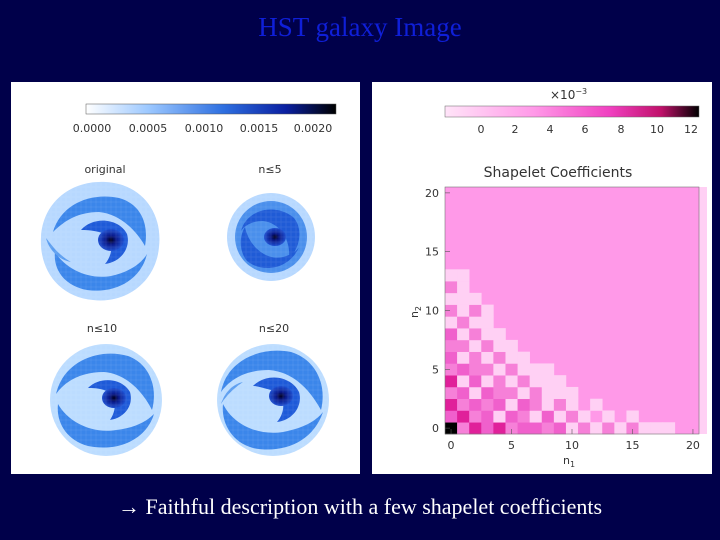 This screenshot has height=540, width=720. What do you see at coordinates (273, 400) in the screenshot?
I see `galaxy-n20` at bounding box center [273, 400].